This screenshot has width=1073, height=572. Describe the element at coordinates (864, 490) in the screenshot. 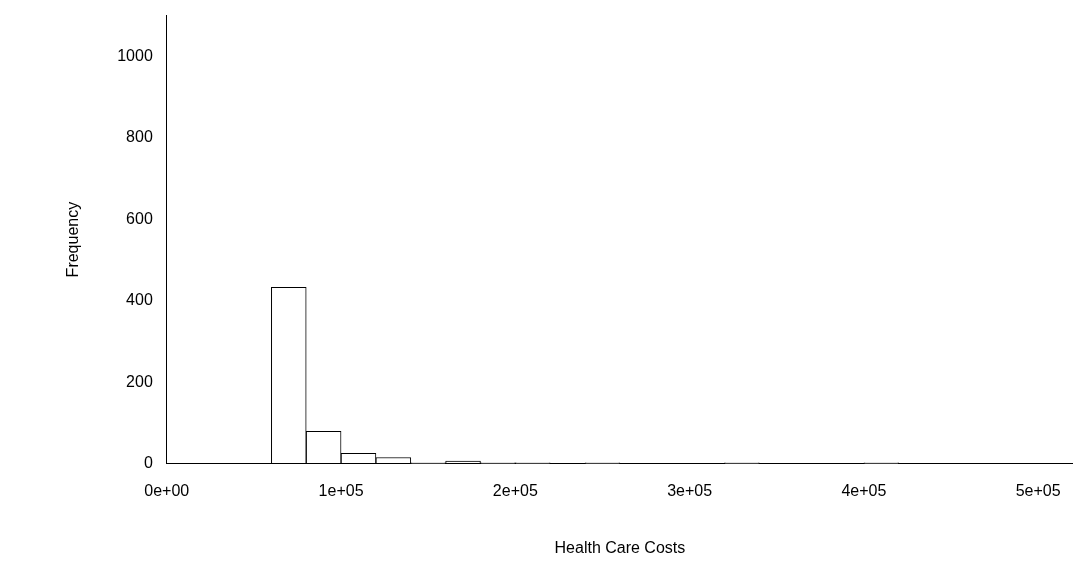

I see `x-tick-label: 4e+05` at that location.